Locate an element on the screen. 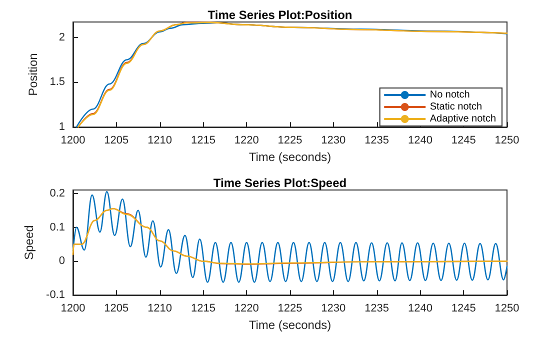 This screenshot has width=560, height=337. y-tick-label: 1.5 is located at coordinates (57, 82).